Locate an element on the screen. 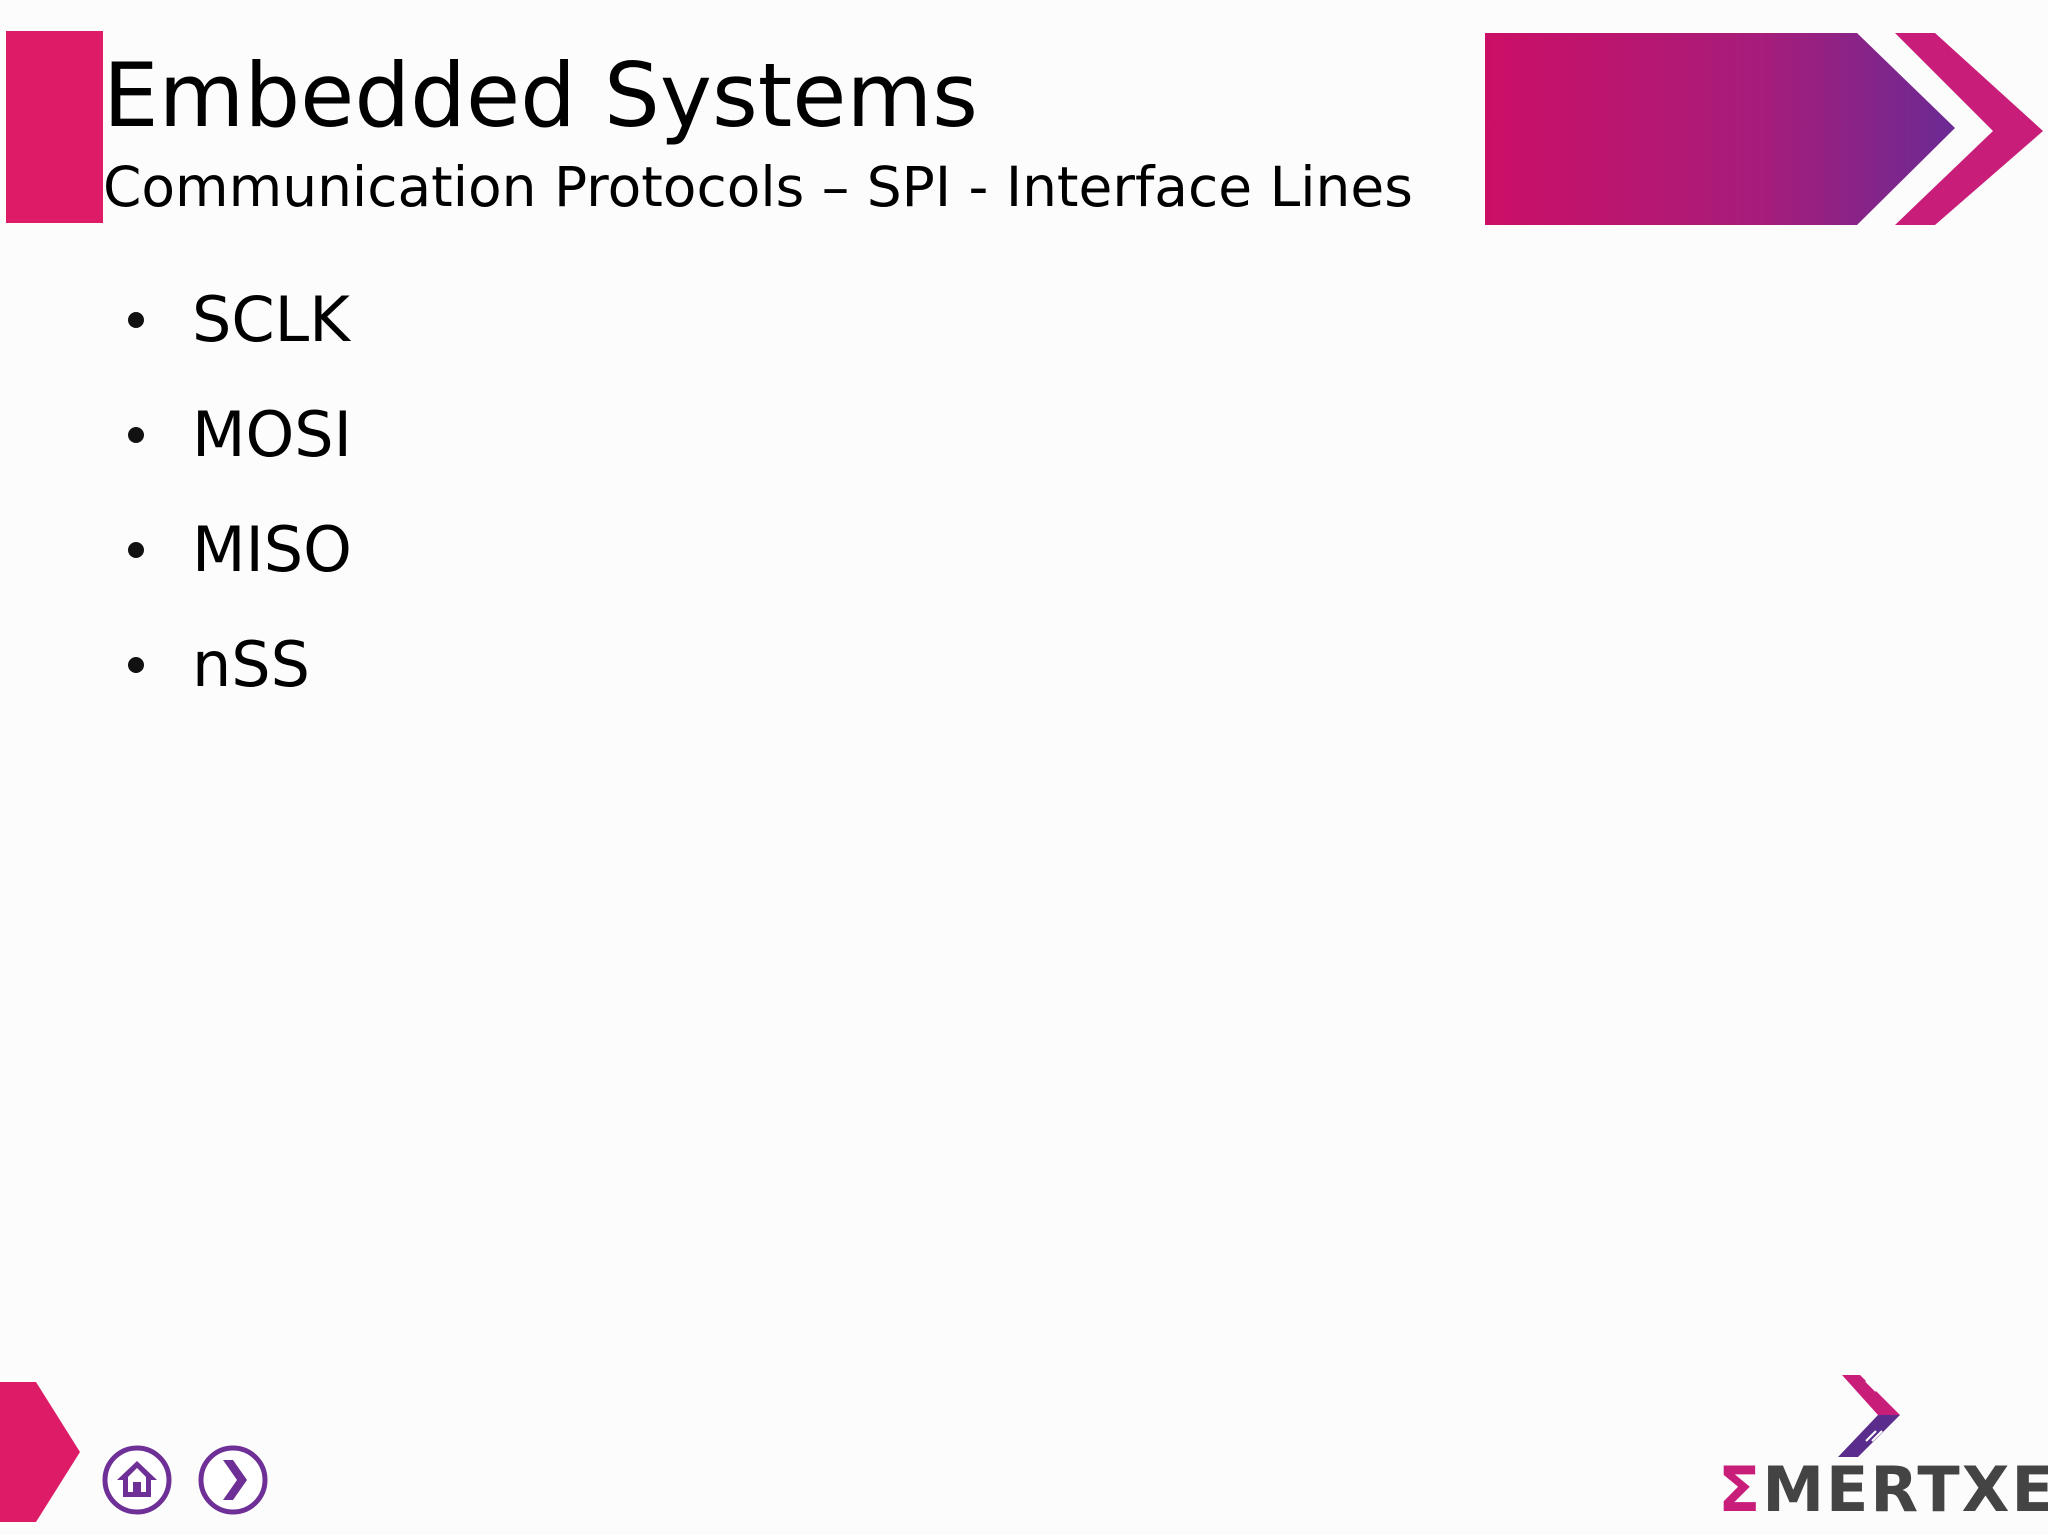 This screenshot has width=2048, height=1535. list-item: MOSI is located at coordinates (236, 452).